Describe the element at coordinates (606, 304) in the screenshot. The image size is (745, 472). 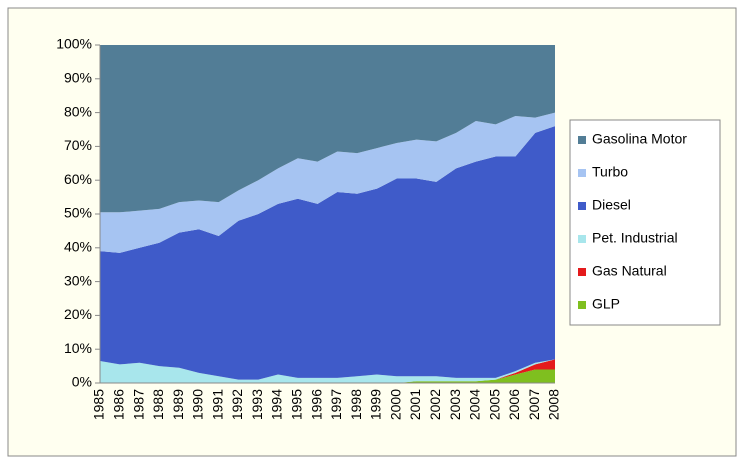
I see `legend-label: GLP` at that location.